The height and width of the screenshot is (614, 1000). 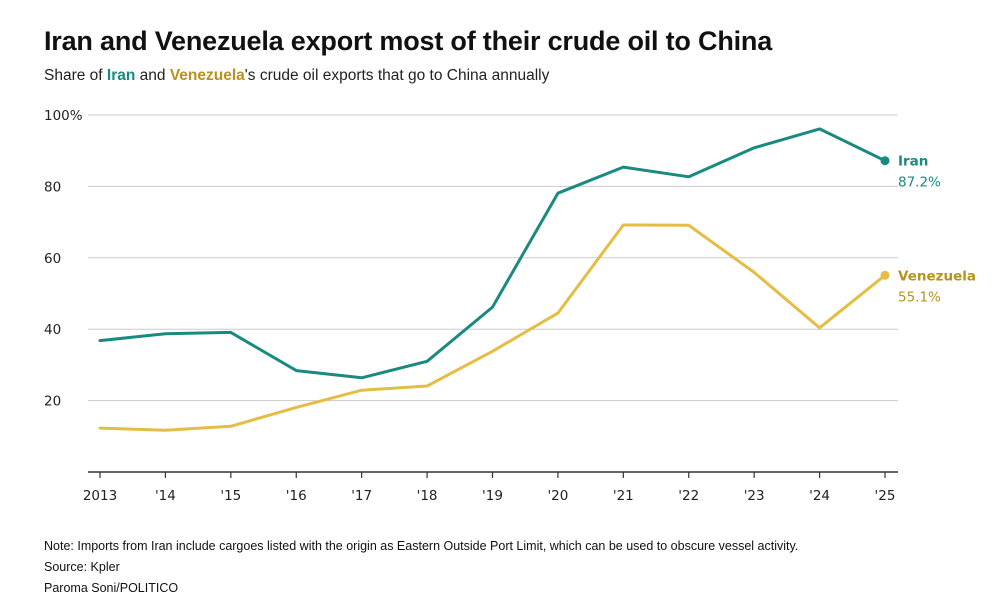 What do you see at coordinates (52, 259) in the screenshot?
I see `y-tick-label-60: 60` at bounding box center [52, 259].